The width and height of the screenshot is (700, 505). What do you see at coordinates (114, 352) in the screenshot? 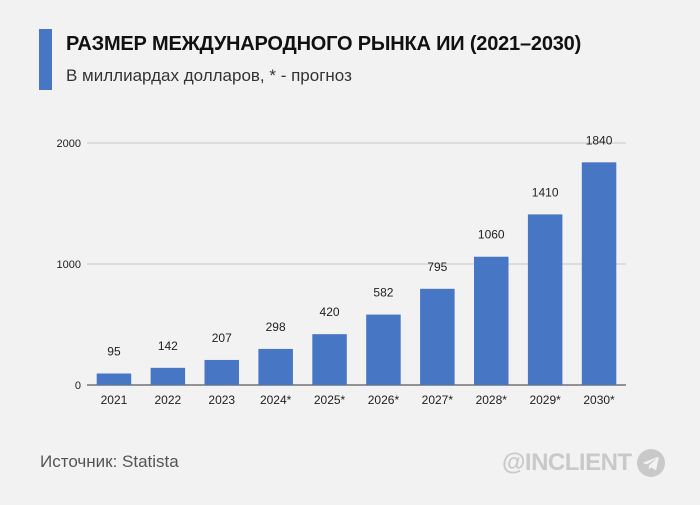
I see `data-label-0: 95` at bounding box center [114, 352].